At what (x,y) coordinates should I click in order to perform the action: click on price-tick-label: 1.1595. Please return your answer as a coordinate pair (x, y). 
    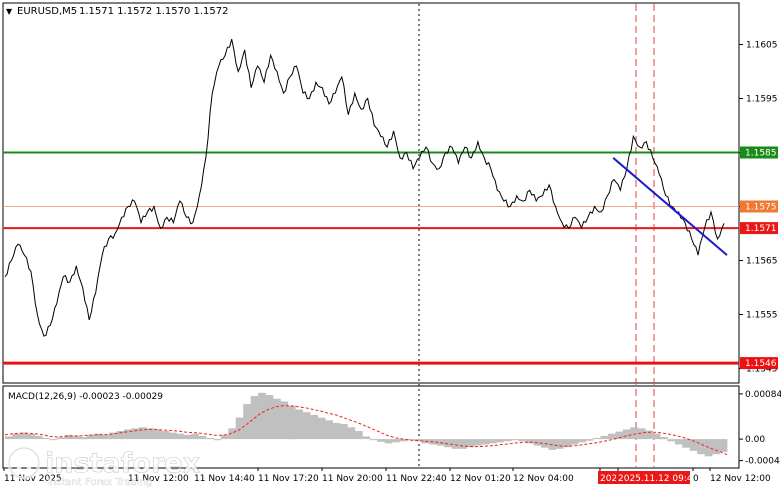
    Looking at the image, I should click on (762, 100).